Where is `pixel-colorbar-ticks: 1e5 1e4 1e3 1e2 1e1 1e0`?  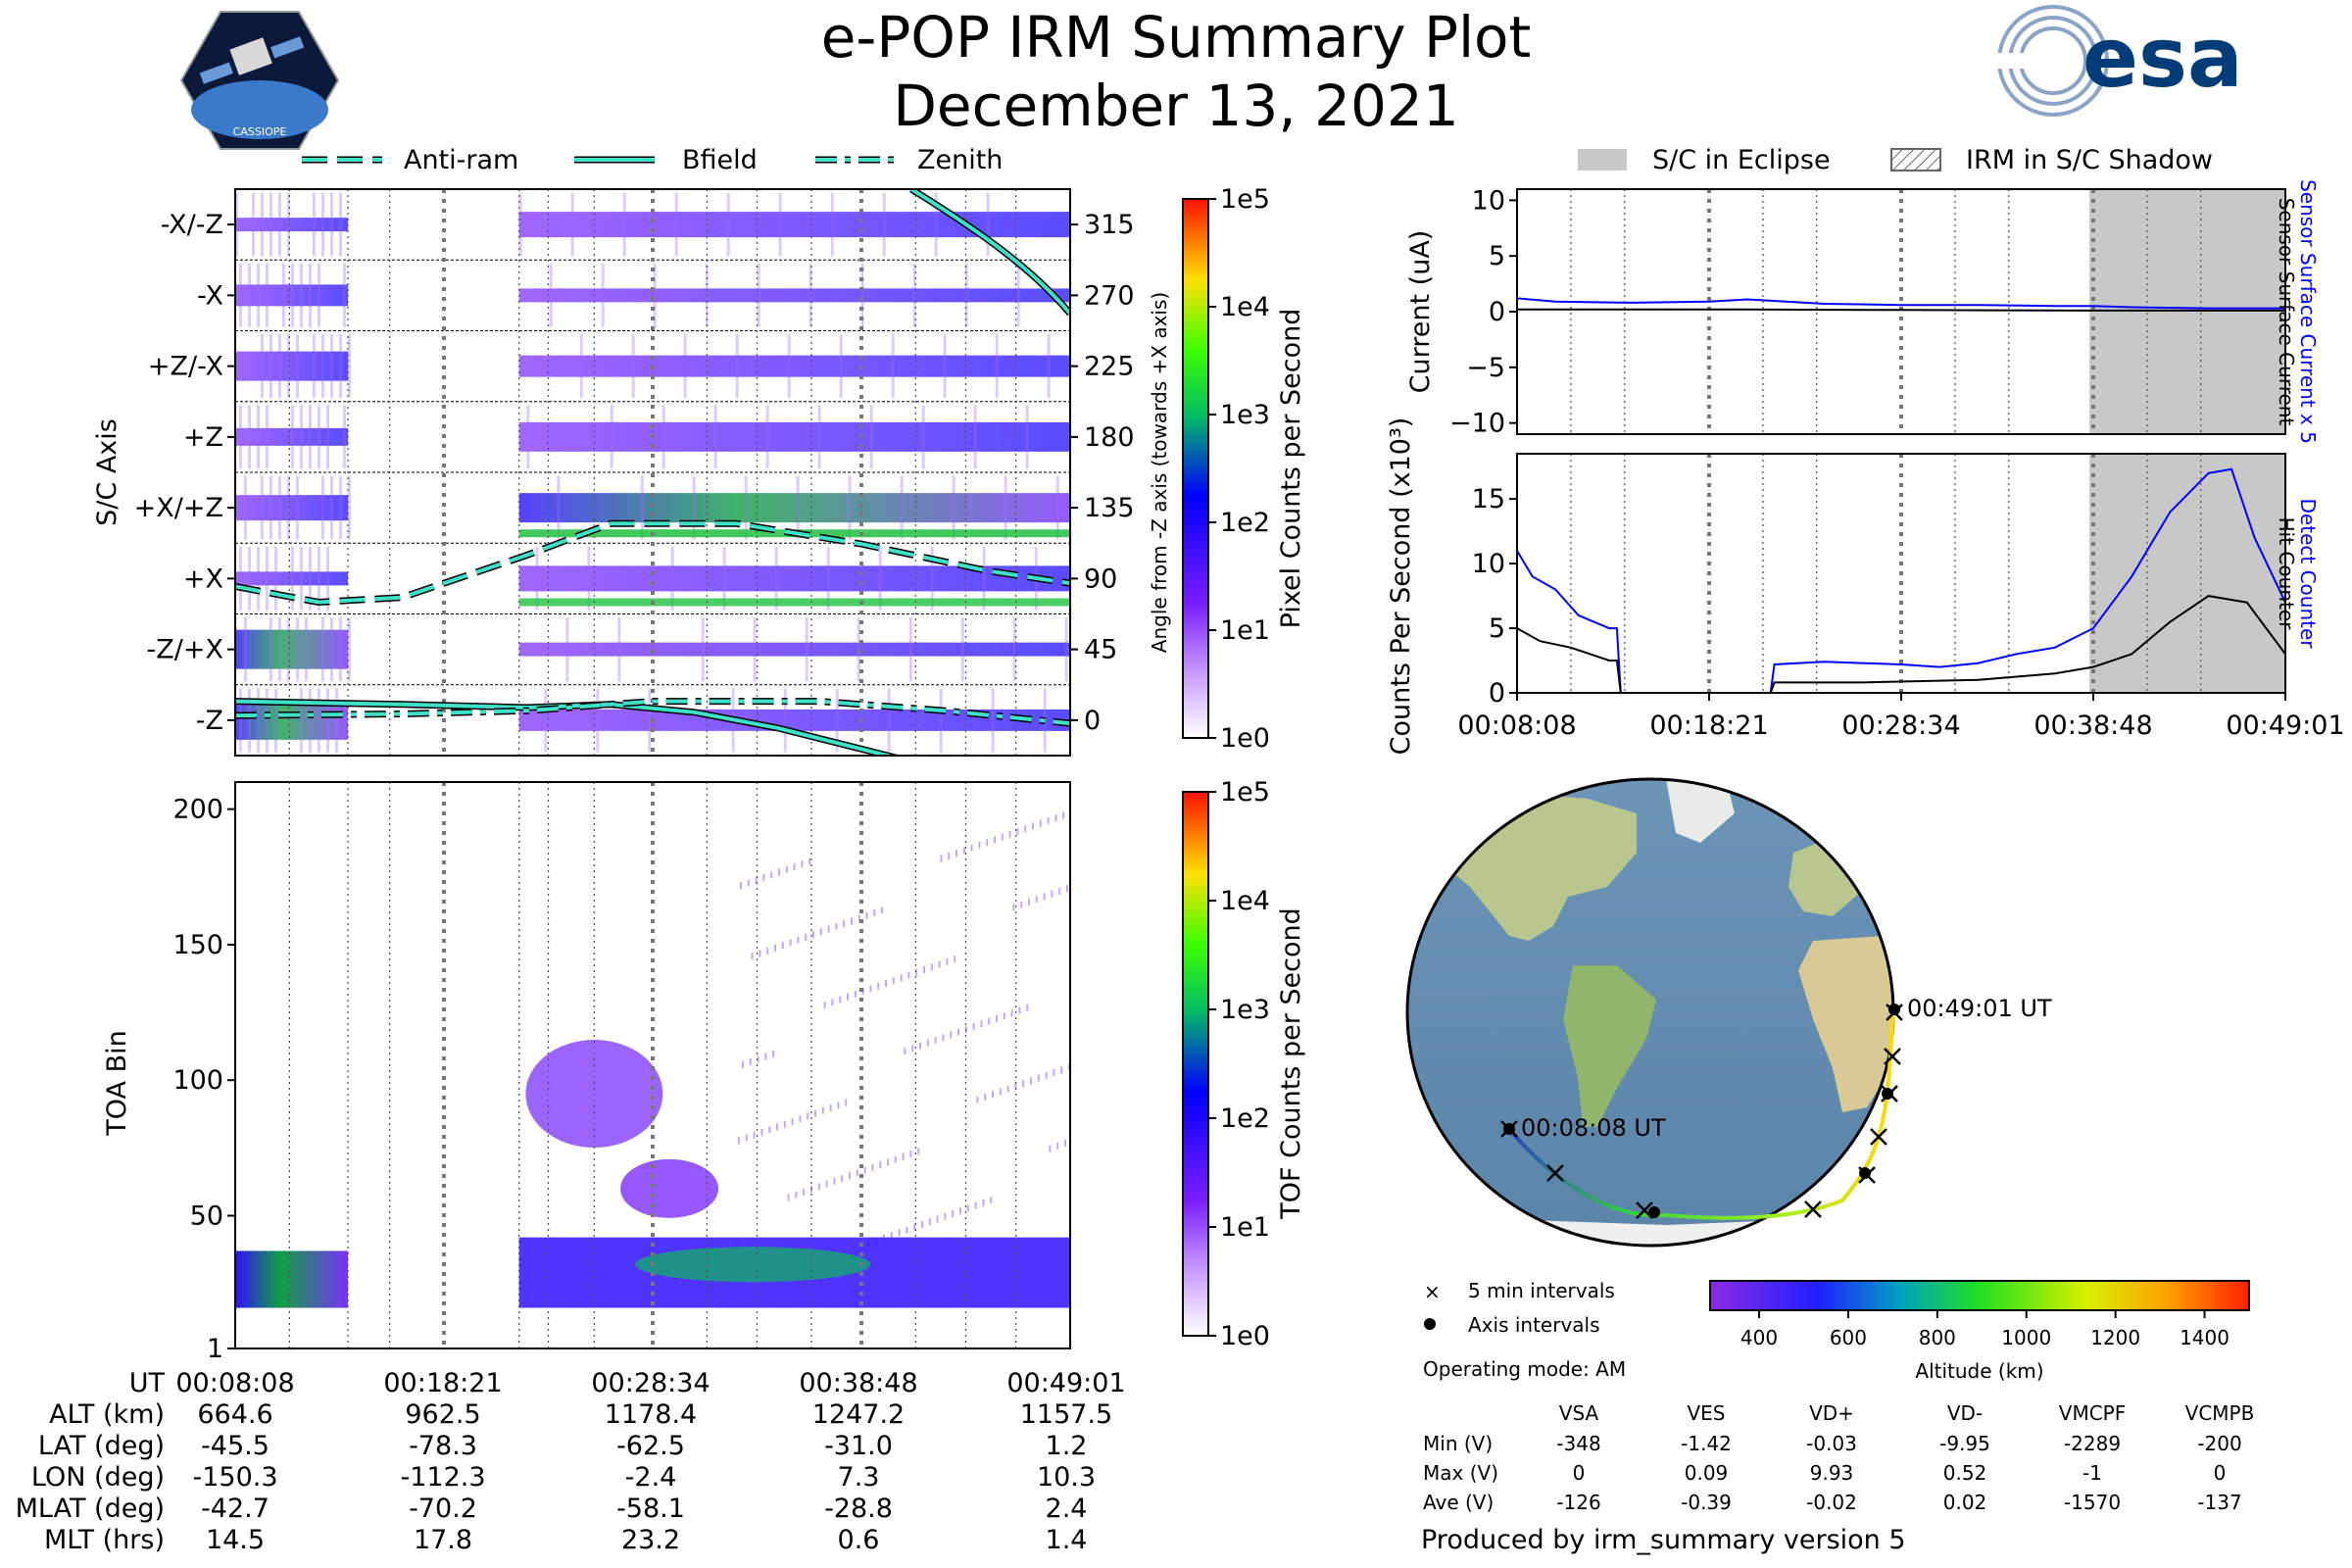
pixel-colorbar-ticks: 1e5 1e4 1e3 1e2 1e1 1e0 is located at coordinates (1239, 469).